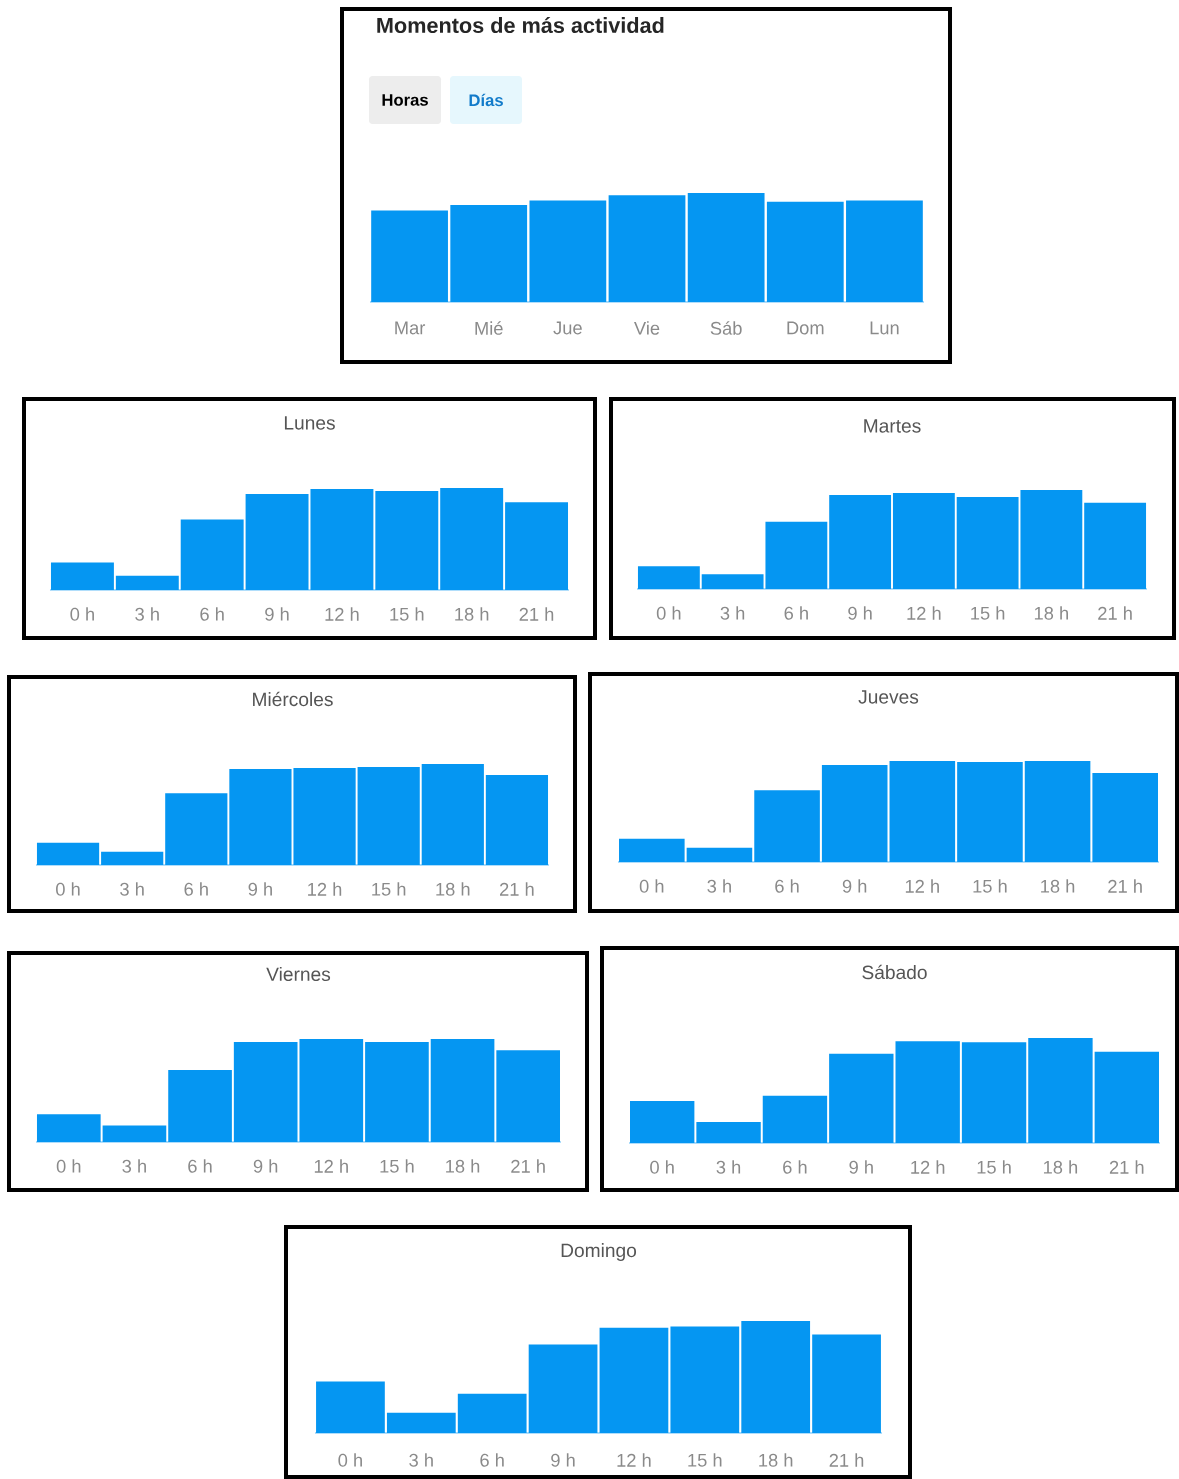 This screenshot has height=1479, width=1179. What do you see at coordinates (293, 699) in the screenshot?
I see `chart-title: Miércoles` at bounding box center [293, 699].